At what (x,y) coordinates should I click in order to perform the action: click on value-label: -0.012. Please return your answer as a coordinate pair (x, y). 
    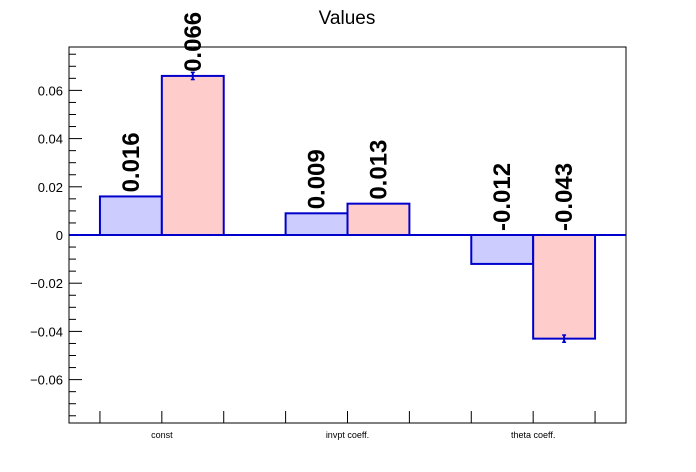
    Looking at the image, I should click on (502, 197).